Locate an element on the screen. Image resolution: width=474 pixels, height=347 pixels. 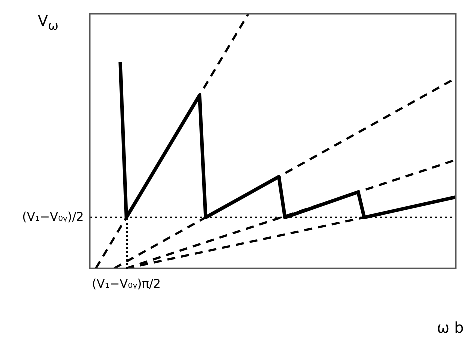
ref-line-label: (V₁−V₀ᵧ)/2 is located at coordinates (53, 217).